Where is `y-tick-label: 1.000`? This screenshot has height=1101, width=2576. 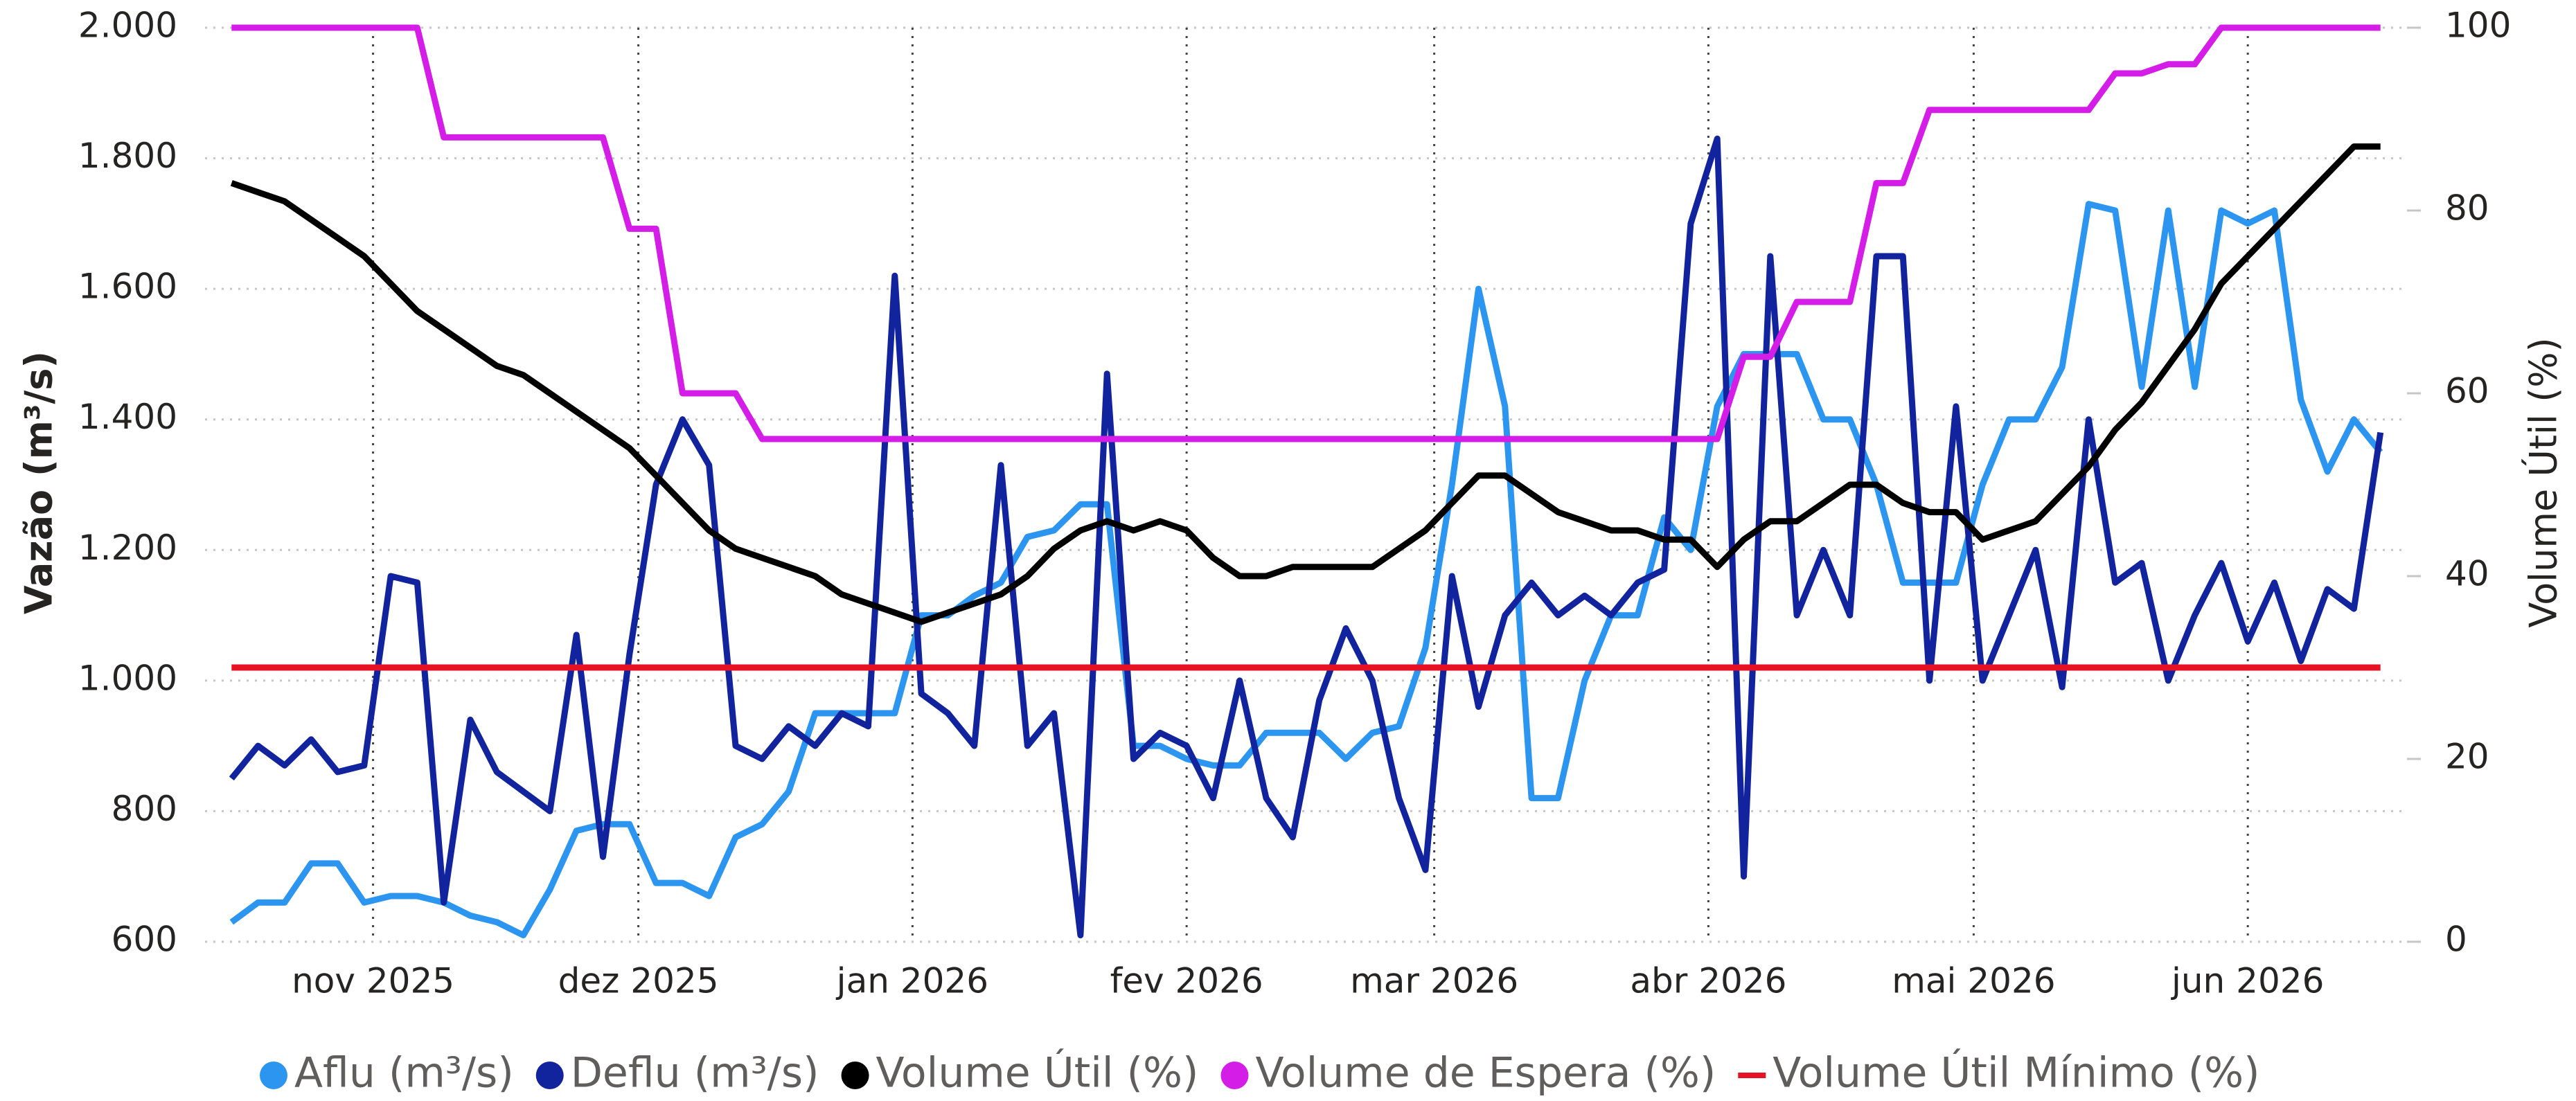
y-tick-label: 1.000 is located at coordinates (127, 678).